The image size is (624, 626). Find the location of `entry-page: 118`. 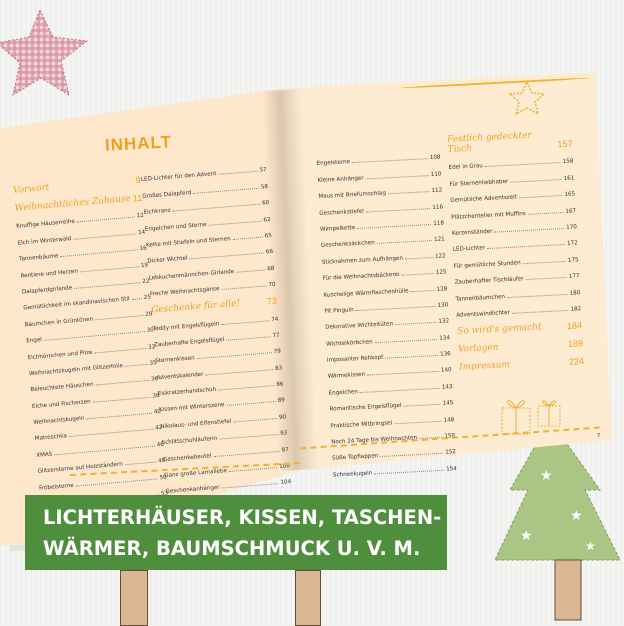

entry-page: 118 is located at coordinates (439, 223).